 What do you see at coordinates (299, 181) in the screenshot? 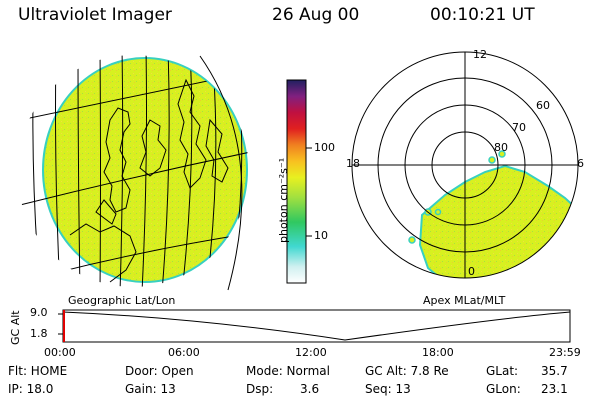
I see `color-bar` at bounding box center [299, 181].